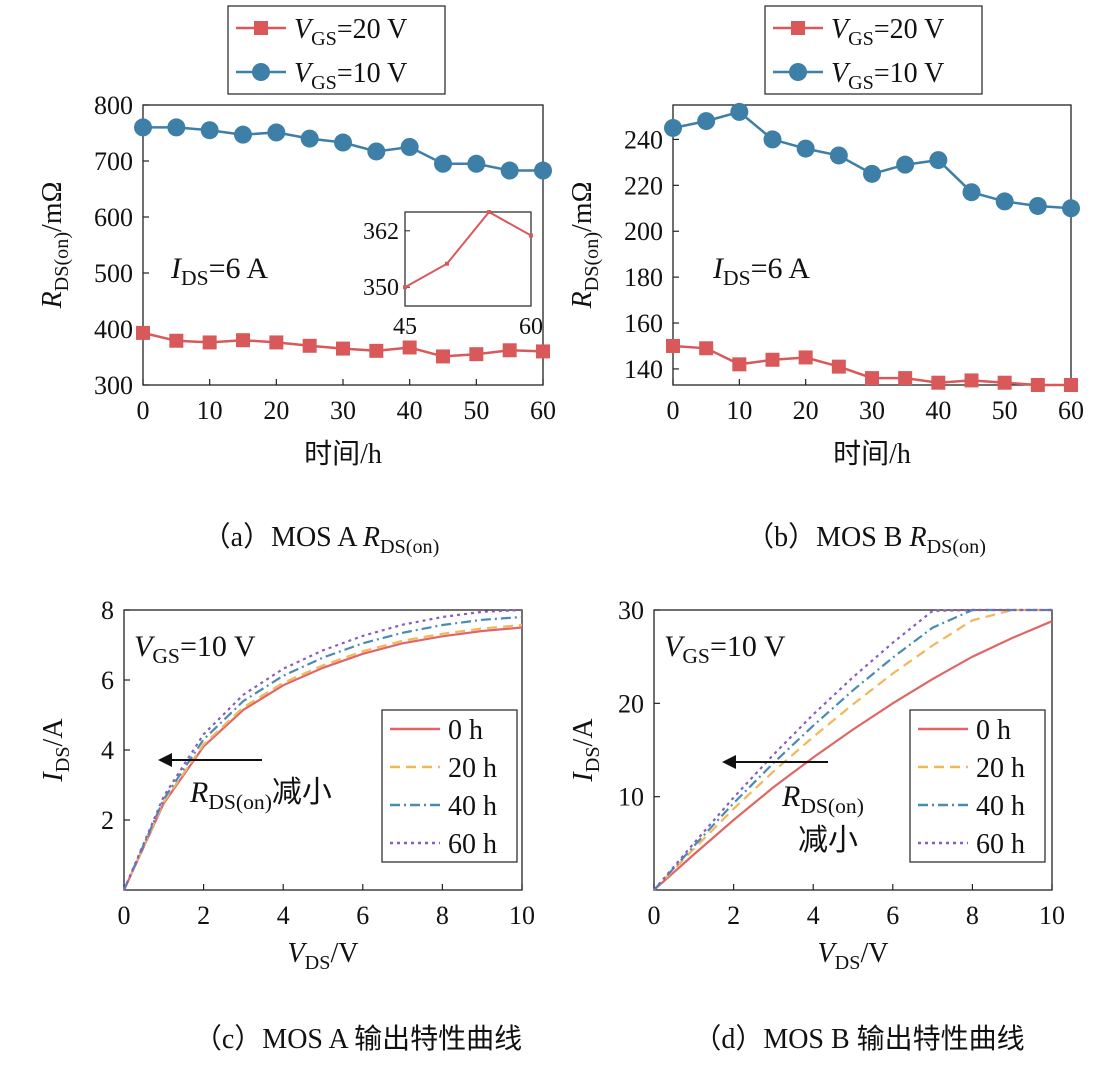 The image size is (1100, 1068). I want to click on inset-x-tick-label: 60, so click(531, 327).